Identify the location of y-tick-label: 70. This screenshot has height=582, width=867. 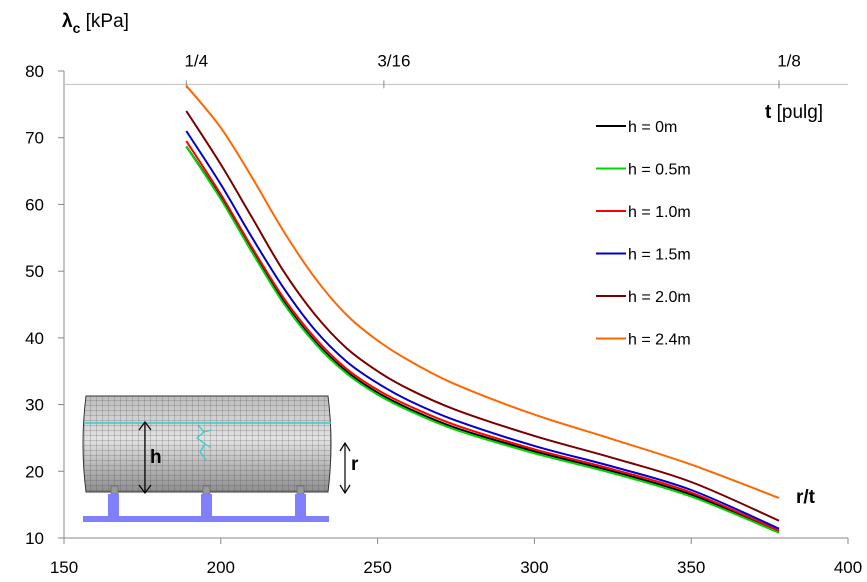
(34, 138).